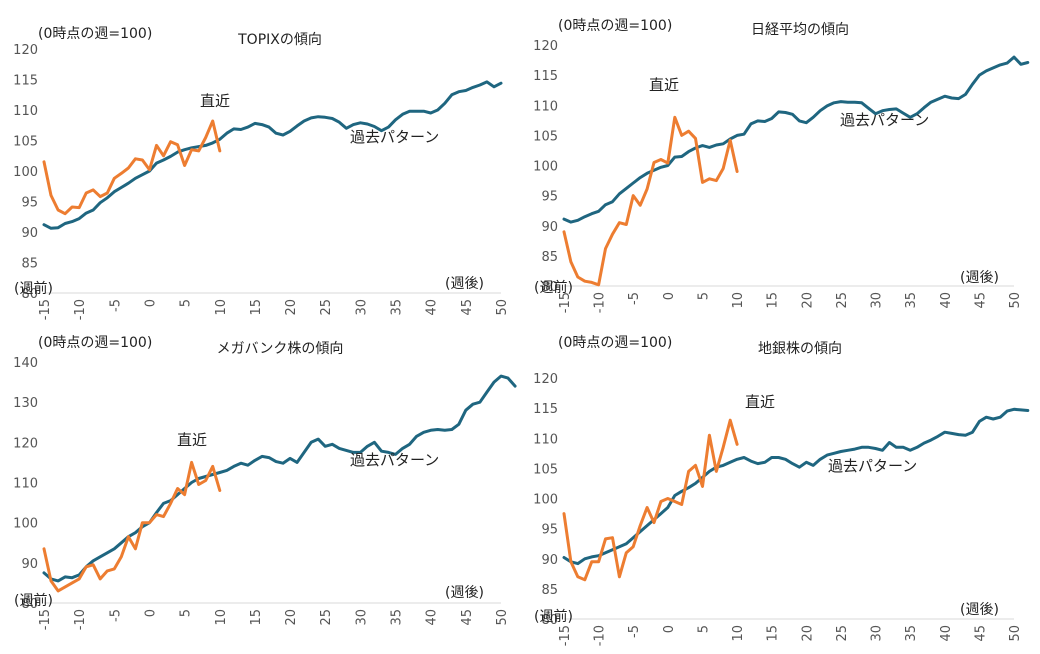 Image resolution: width=1040 pixels, height=654 pixels. Describe the element at coordinates (1015, 300) in the screenshot. I see `x-tick-label: 50` at that location.